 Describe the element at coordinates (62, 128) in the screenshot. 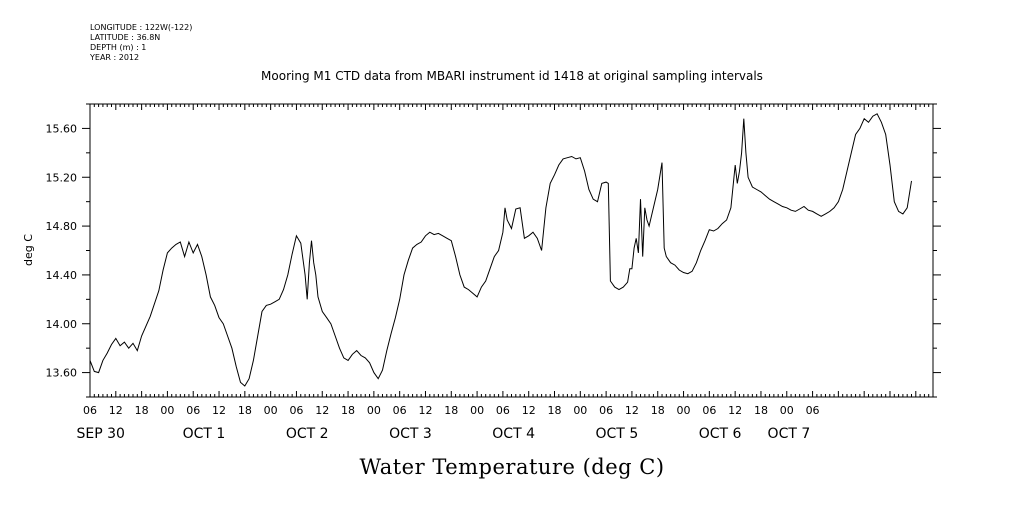

I see `y-tick-label: 15.60` at that location.